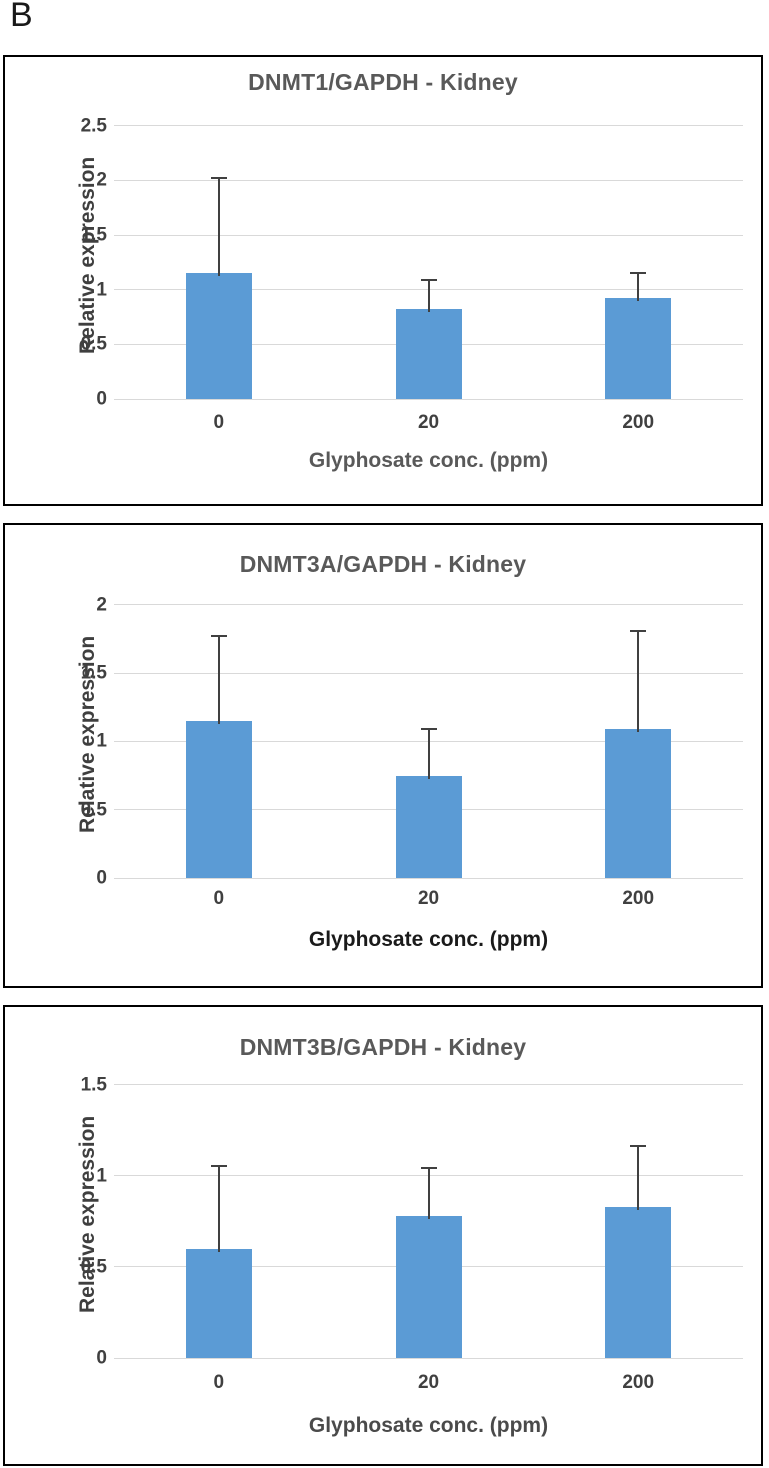 This screenshot has width=769, height=1468. What do you see at coordinates (93, 126) in the screenshot?
I see `y-tick-label: 2.5` at bounding box center [93, 126].